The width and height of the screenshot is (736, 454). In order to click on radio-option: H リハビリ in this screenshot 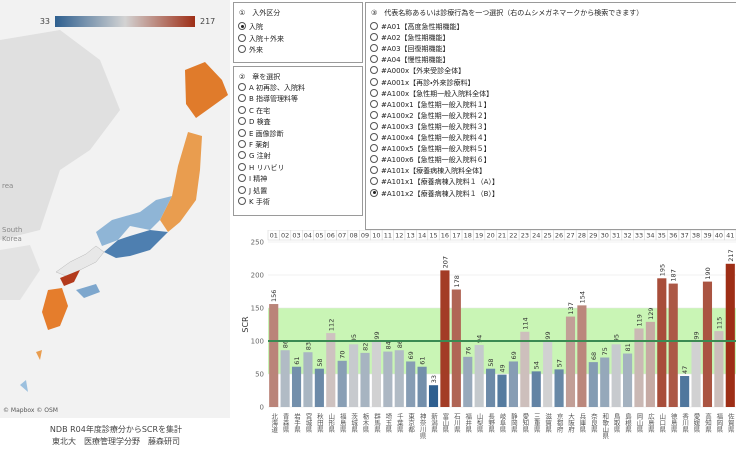, I will do `click(261, 167)`.